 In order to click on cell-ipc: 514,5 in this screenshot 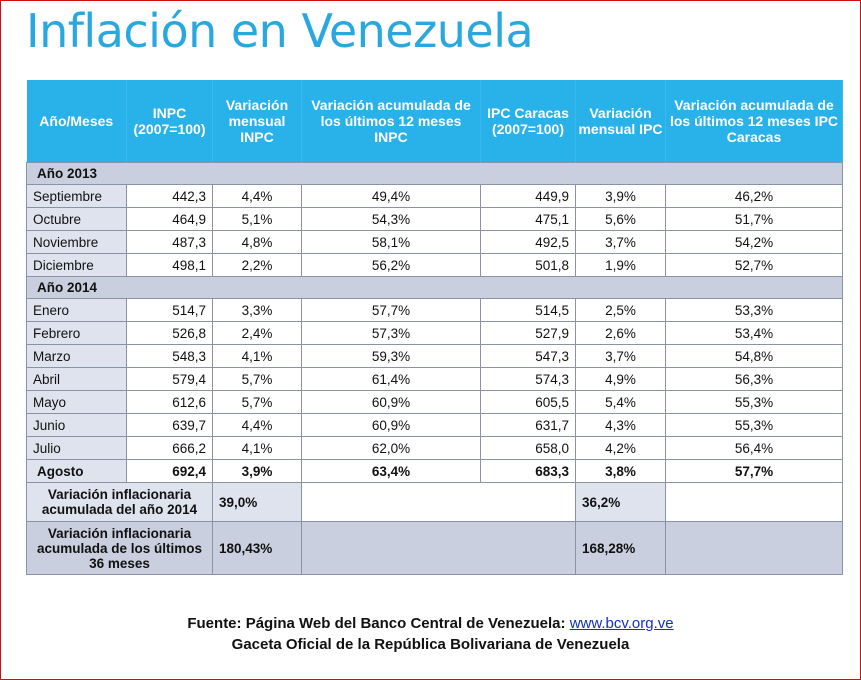, I will do `click(528, 310)`.